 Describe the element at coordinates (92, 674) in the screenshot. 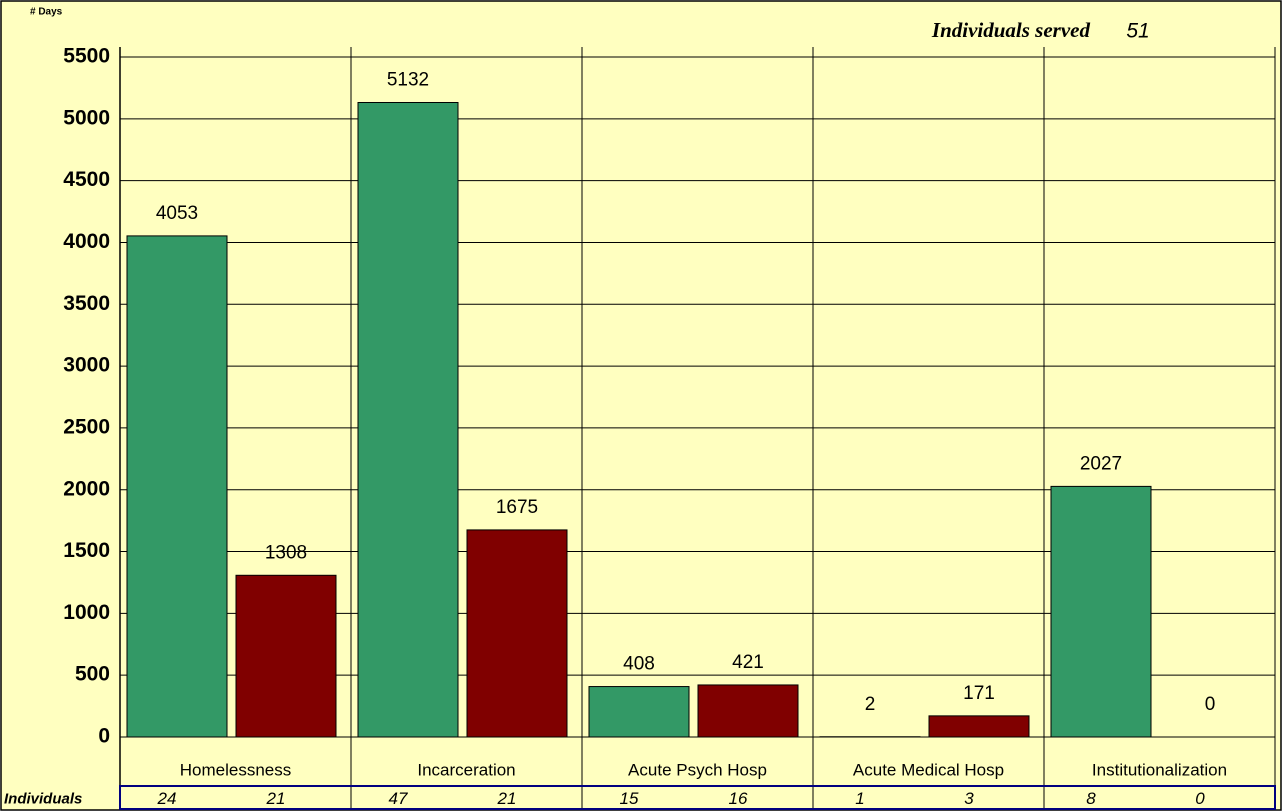

I see `y-tick-label: 500` at that location.